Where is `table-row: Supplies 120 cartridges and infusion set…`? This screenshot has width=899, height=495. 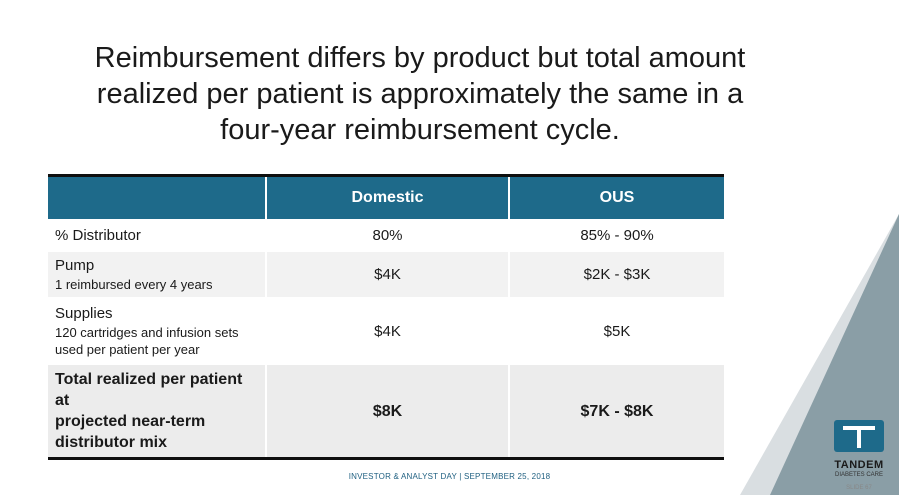 table-row: Supplies 120 cartridges and infusion set… is located at coordinates (386, 330).